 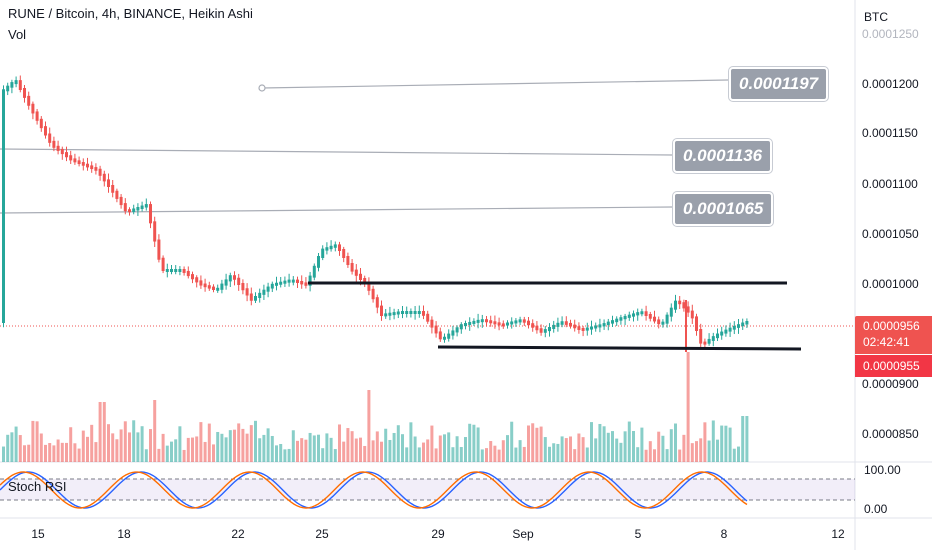 I want to click on annotation-label-2: 0.0001136, so click(x=723, y=156).